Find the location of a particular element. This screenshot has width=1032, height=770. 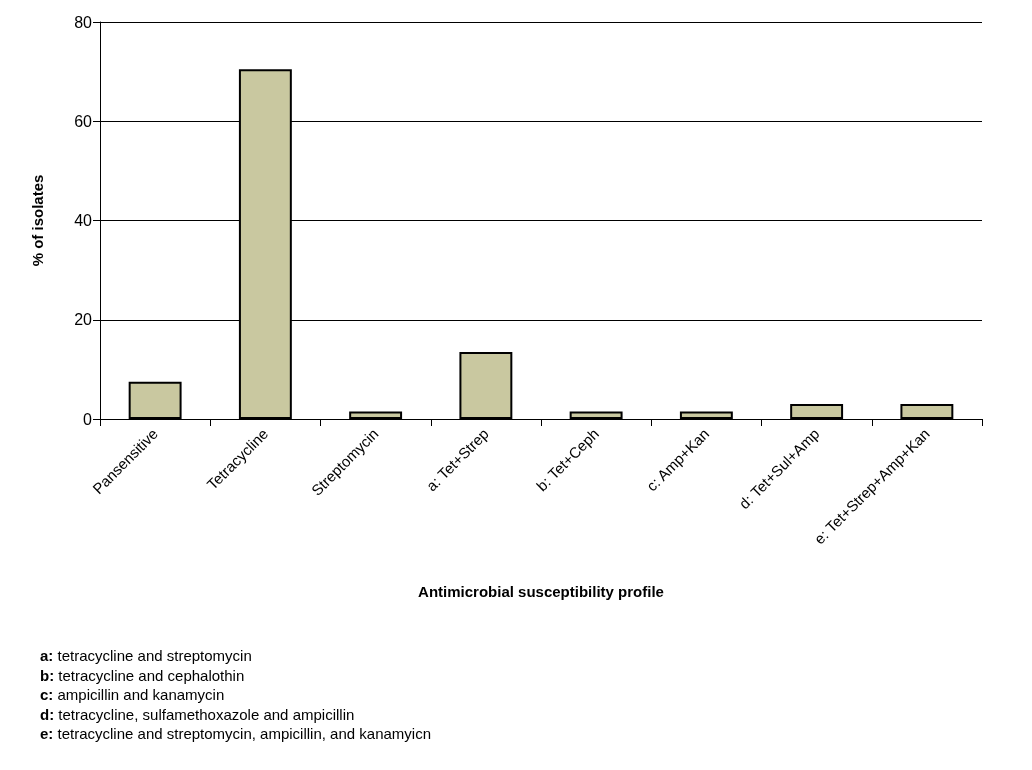

x-axis-title: Antimicrobial susceptibility profile is located at coordinates (541, 591).